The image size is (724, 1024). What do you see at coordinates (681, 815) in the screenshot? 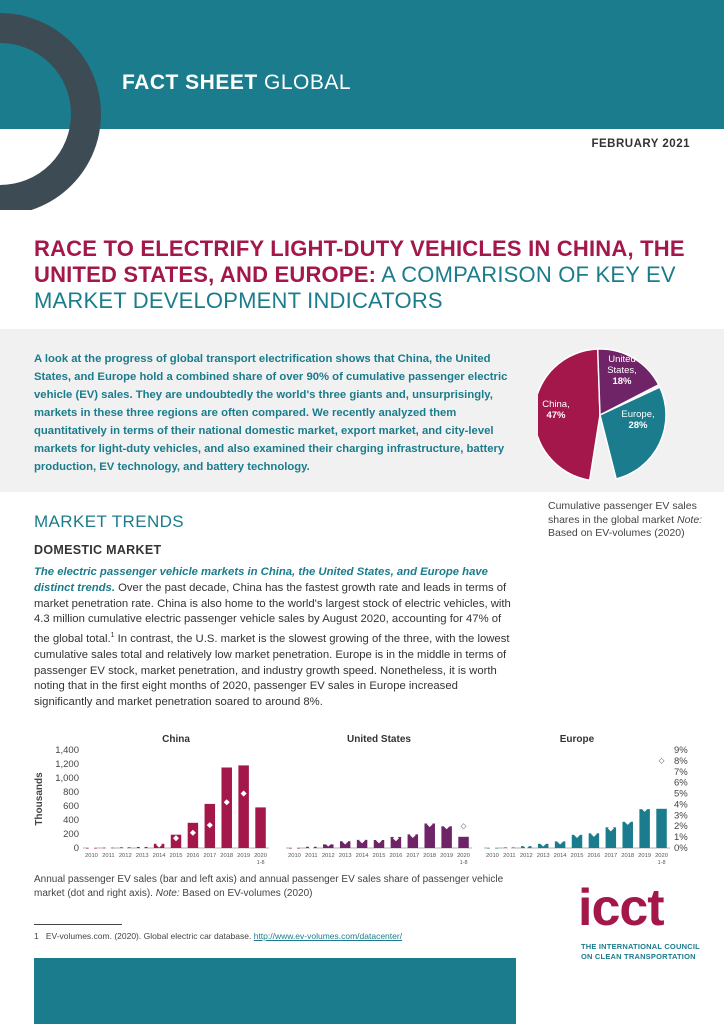
I see `y2-tick-label: 3%` at bounding box center [681, 815].